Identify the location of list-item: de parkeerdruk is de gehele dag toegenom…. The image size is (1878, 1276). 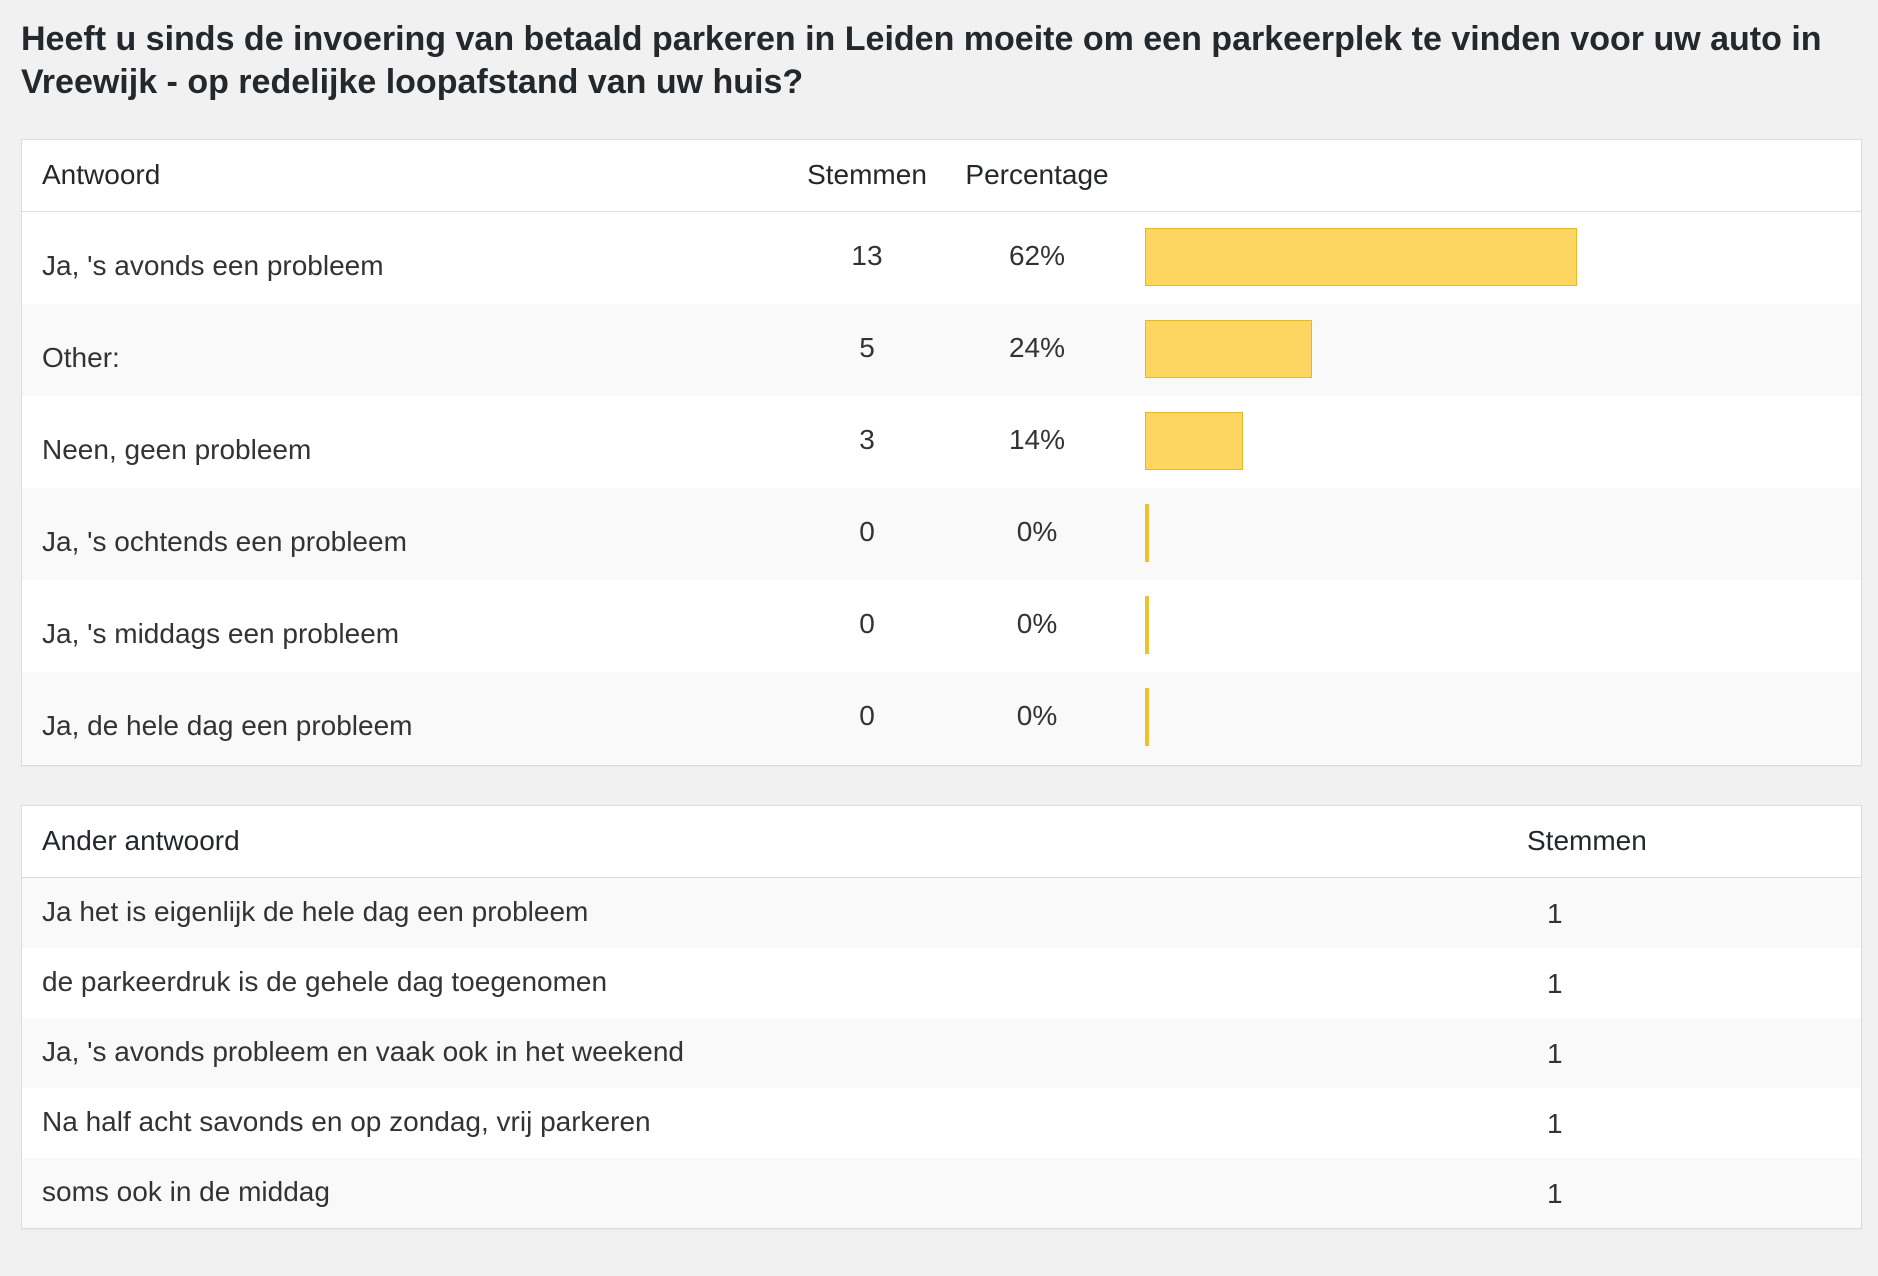
(941, 983).